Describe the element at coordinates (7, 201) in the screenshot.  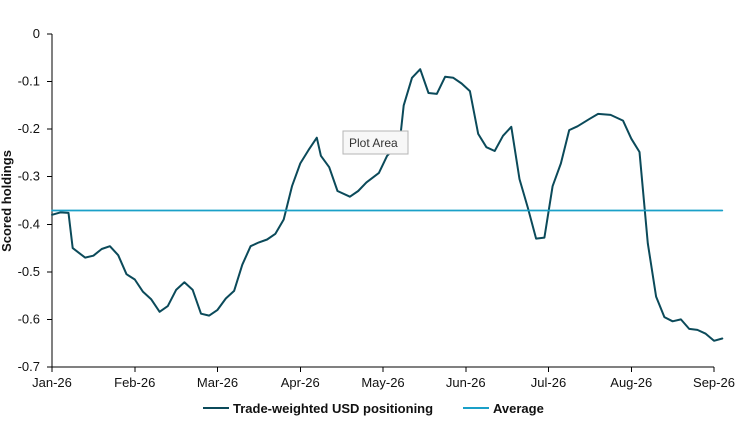
I see `y-axis-title: Scored holdings` at that location.